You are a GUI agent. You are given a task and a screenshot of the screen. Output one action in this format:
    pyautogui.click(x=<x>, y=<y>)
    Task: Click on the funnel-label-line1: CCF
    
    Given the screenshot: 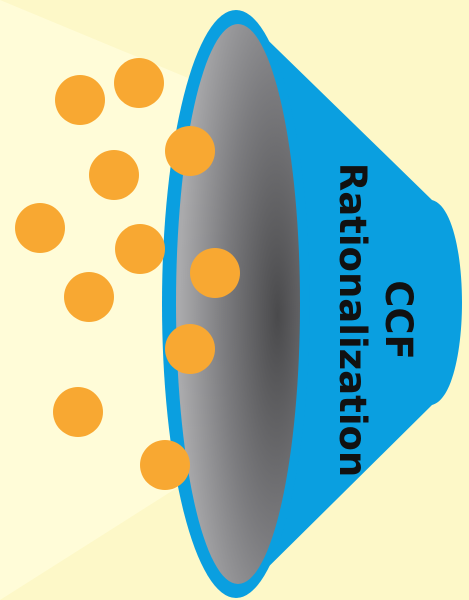 What is the action you would take?
    pyautogui.click(x=398, y=320)
    